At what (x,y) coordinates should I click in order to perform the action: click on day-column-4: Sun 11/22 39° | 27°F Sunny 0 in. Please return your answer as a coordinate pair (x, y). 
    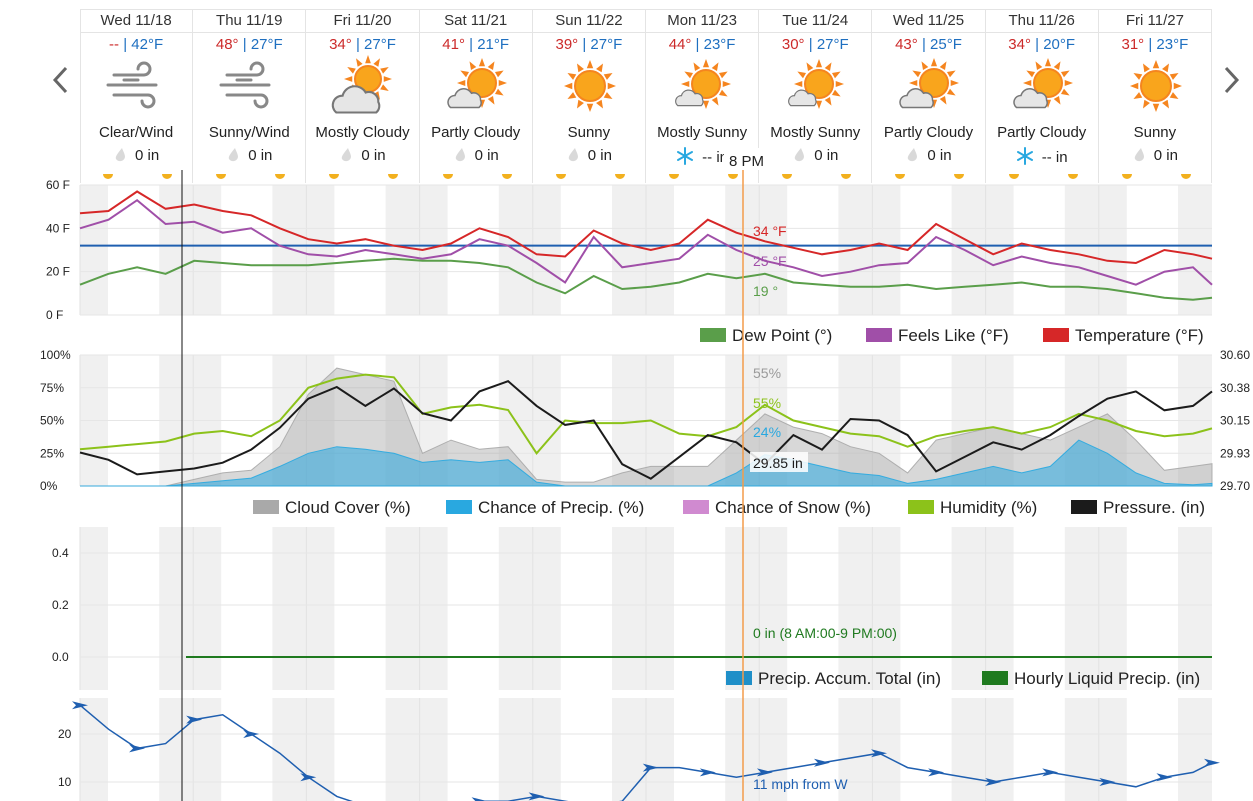
    Looking at the image, I should click on (589, 96).